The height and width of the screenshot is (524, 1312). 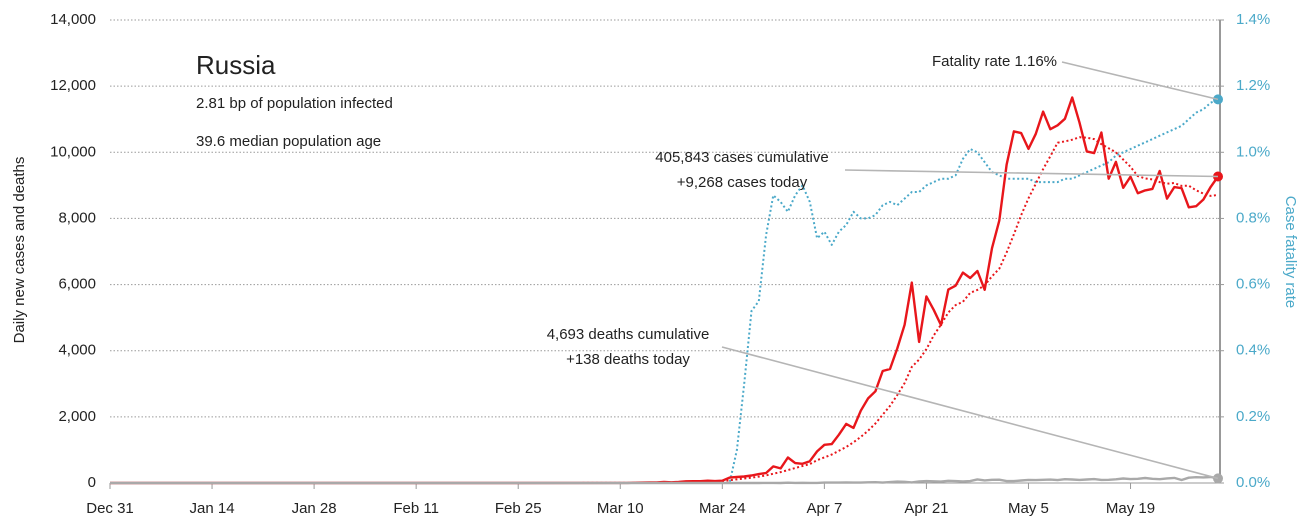 What do you see at coordinates (236, 65) in the screenshot?
I see `chart-title: Russia` at bounding box center [236, 65].